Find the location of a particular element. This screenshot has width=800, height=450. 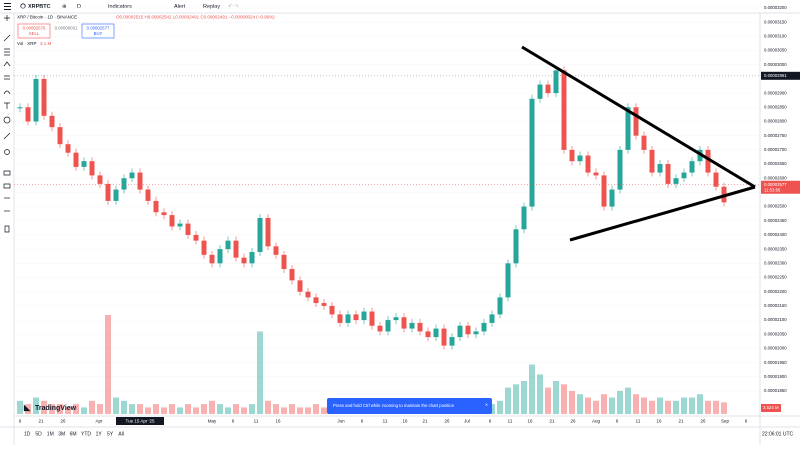

x-tick-label: 26 is located at coordinates (703, 421).